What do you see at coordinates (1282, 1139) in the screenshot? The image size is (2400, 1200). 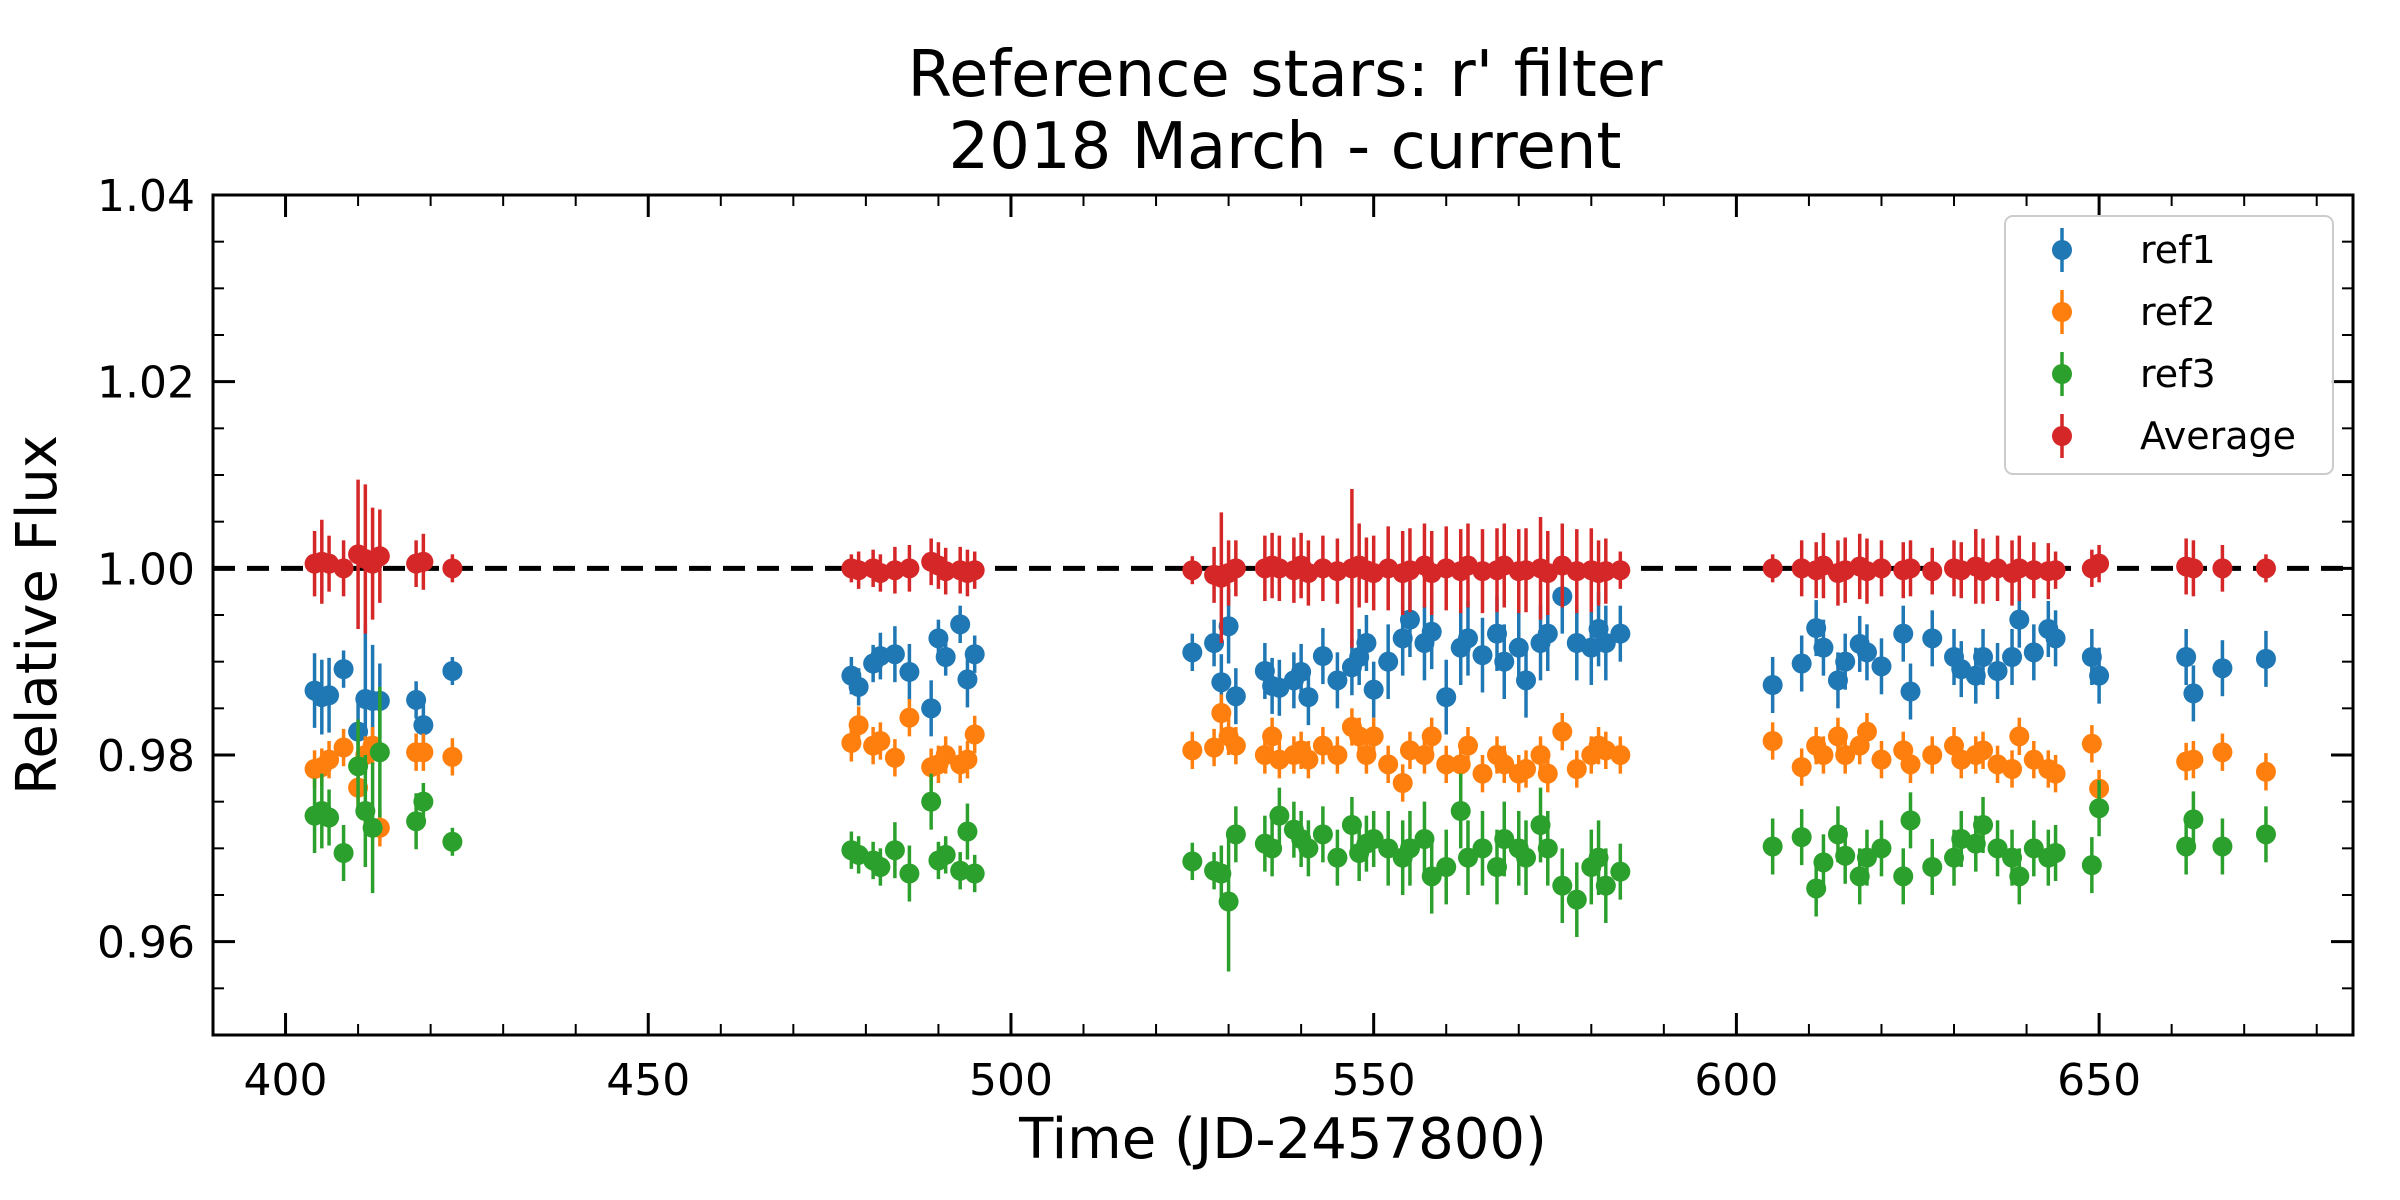 I see `x-axis-label: Time (JD-2457800)` at bounding box center [1282, 1139].